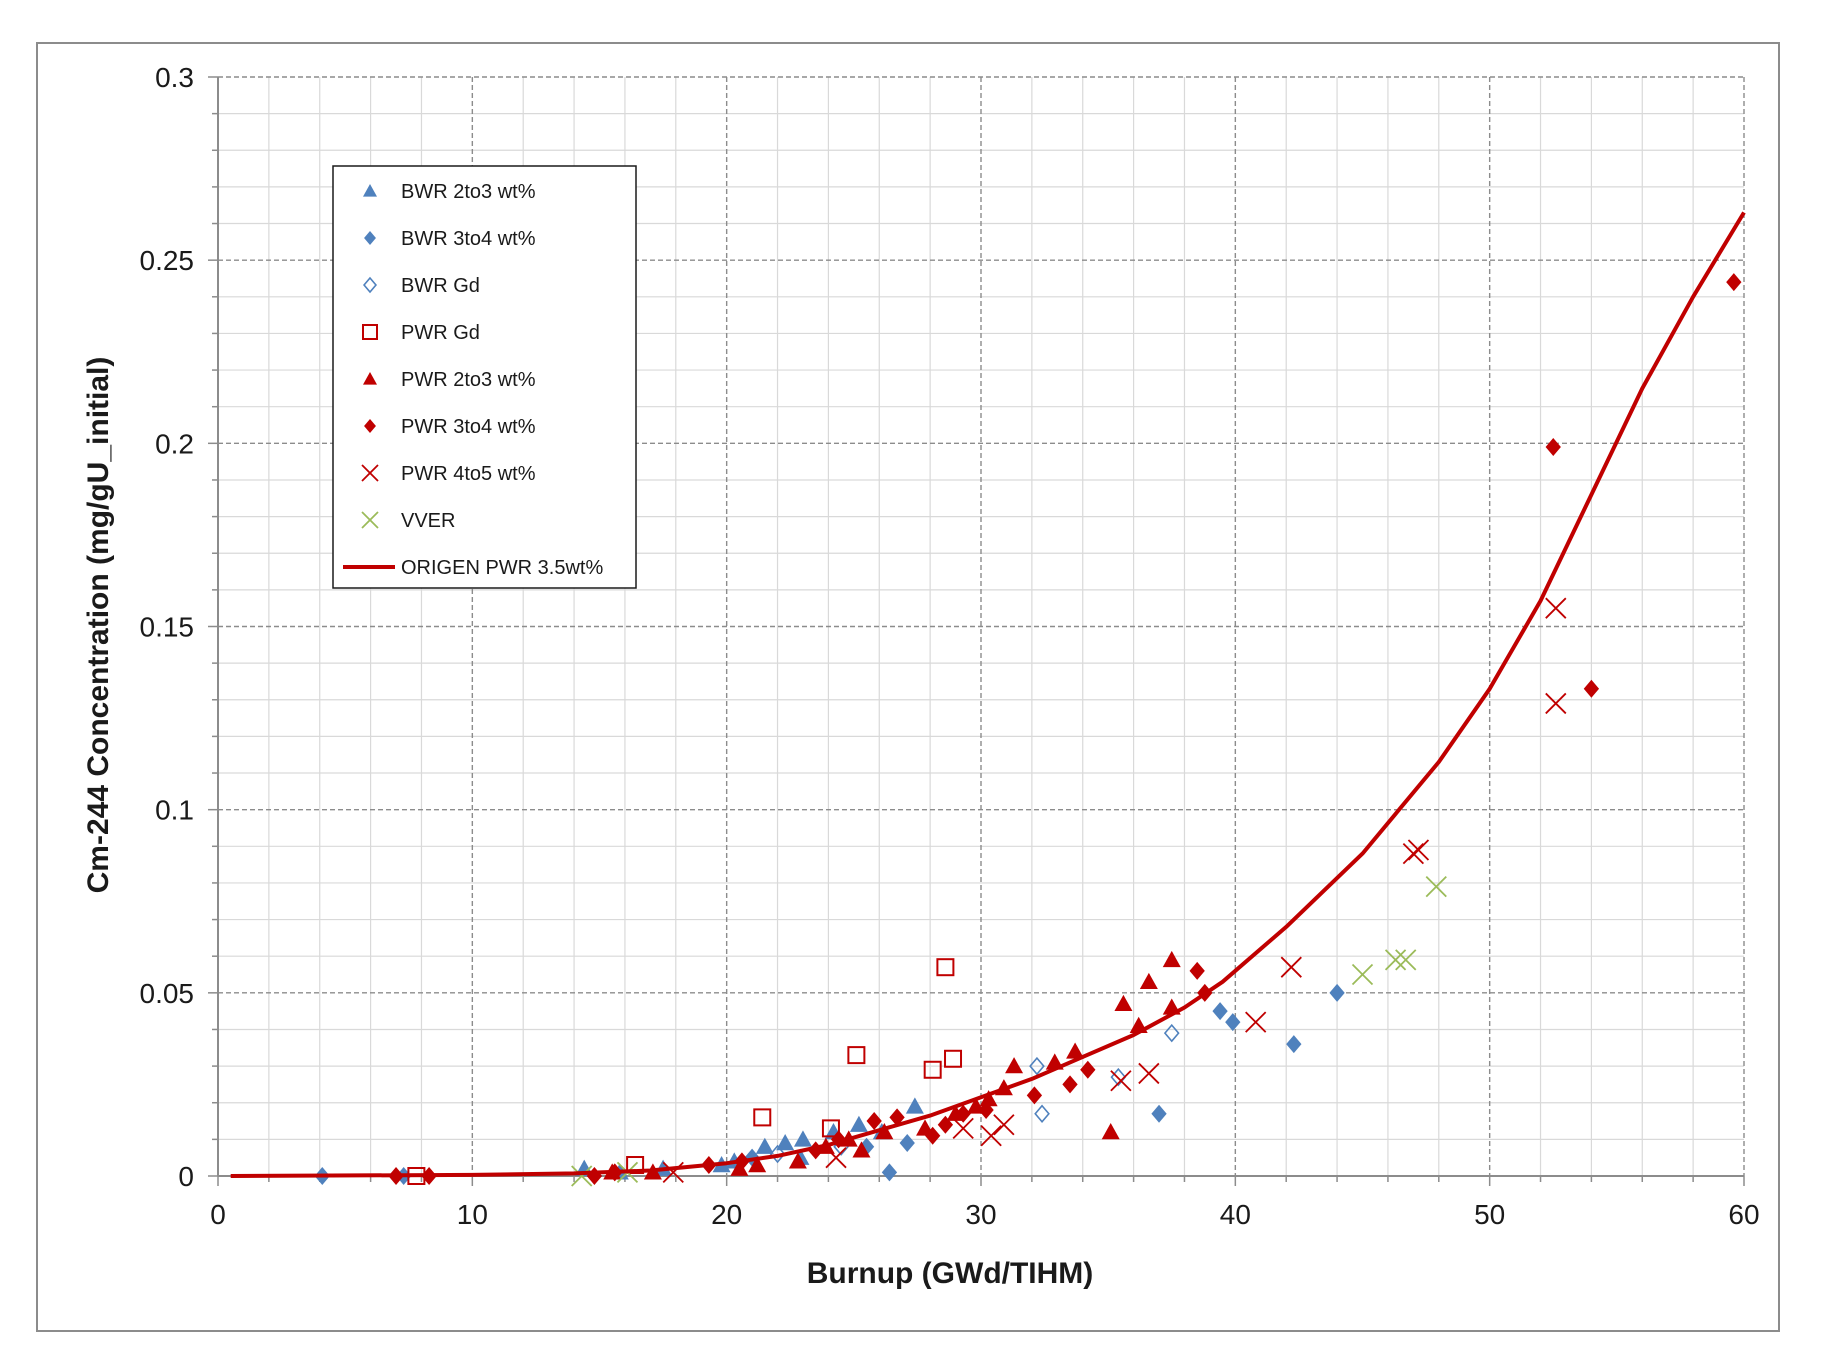 Image resolution: width=1826 pixels, height=1350 pixels. I want to click on legend-label: PWR 3to4 wt%, so click(468, 427).